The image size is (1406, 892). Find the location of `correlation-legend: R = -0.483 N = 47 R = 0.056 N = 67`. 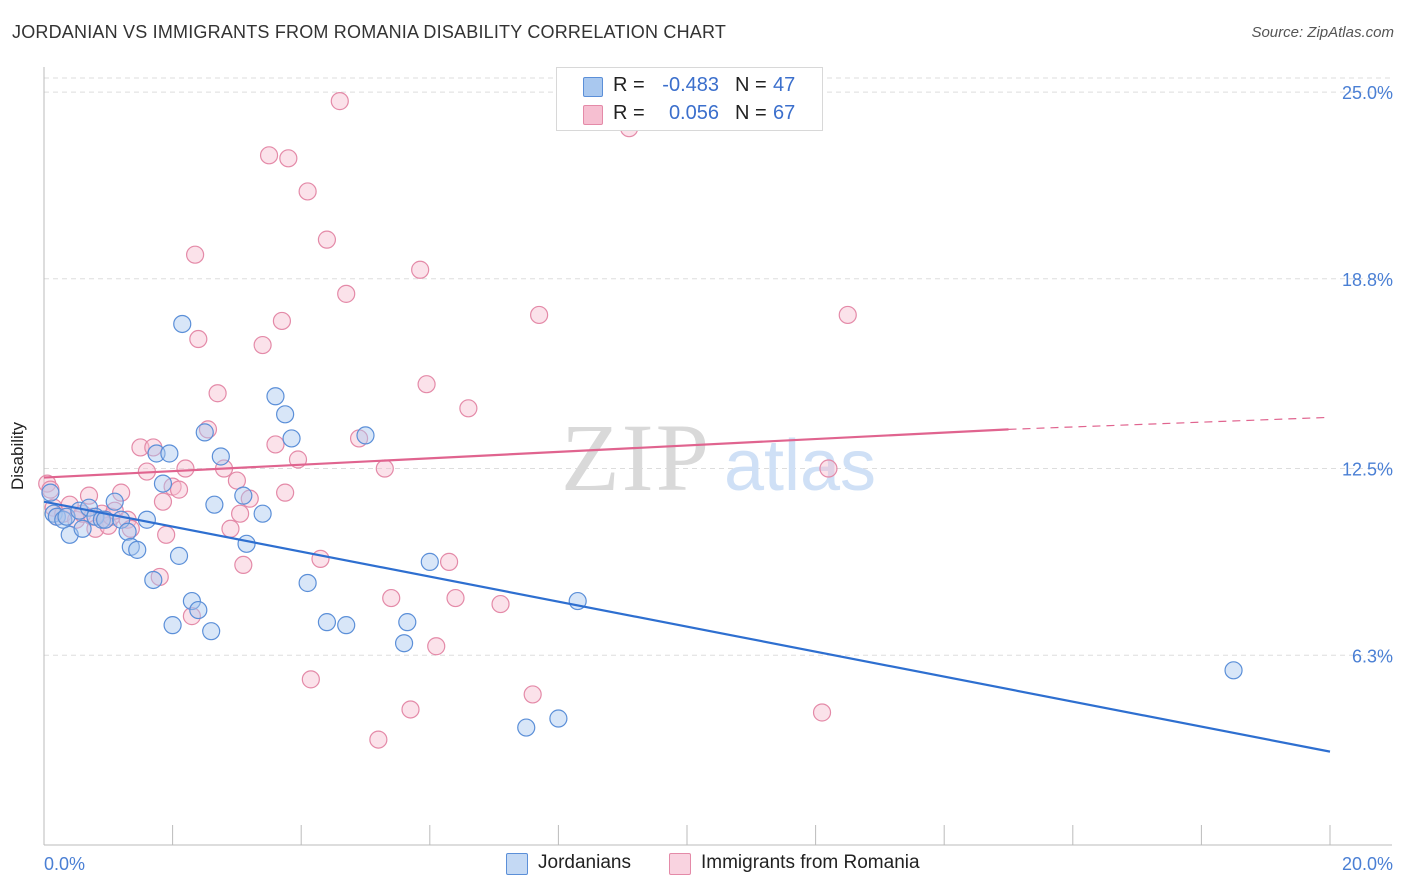

correlation-legend: R = -0.483 N = 47 R = 0.056 N = 67 is located at coordinates (689, 99).